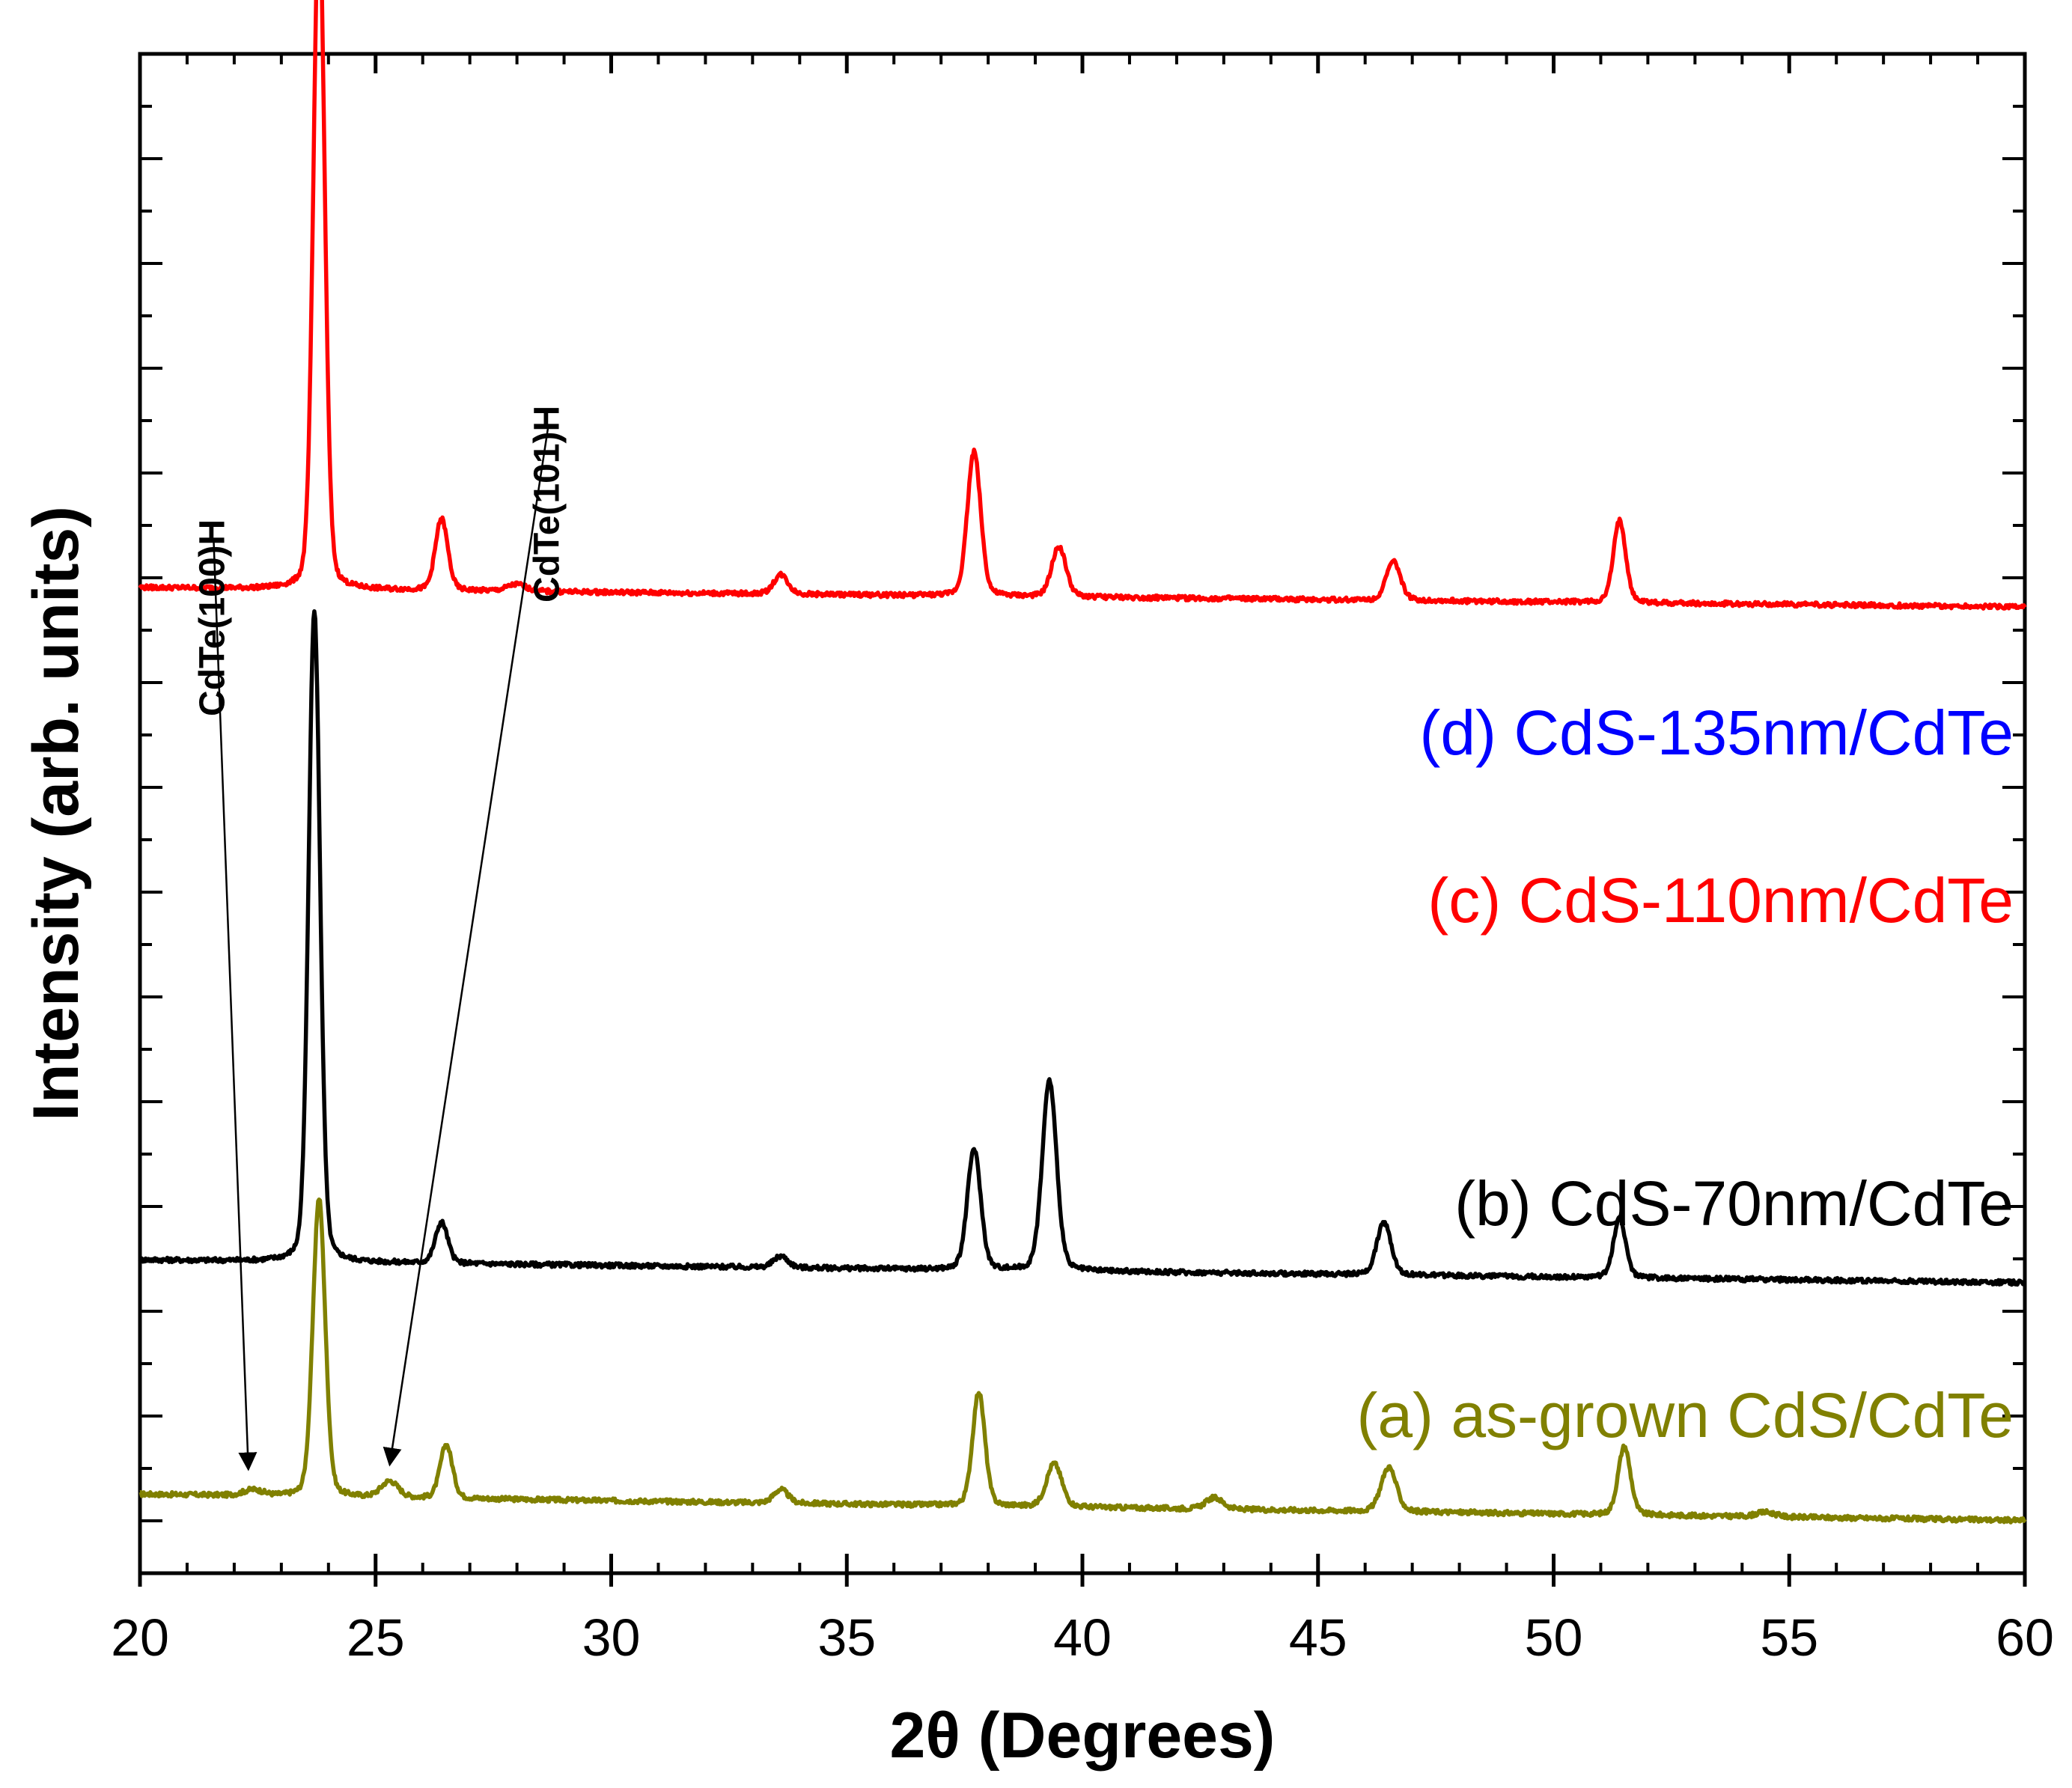 This screenshot has width=2072, height=1788. Describe the element at coordinates (1789, 1637) in the screenshot. I see `x-tick-label: 55` at that location.